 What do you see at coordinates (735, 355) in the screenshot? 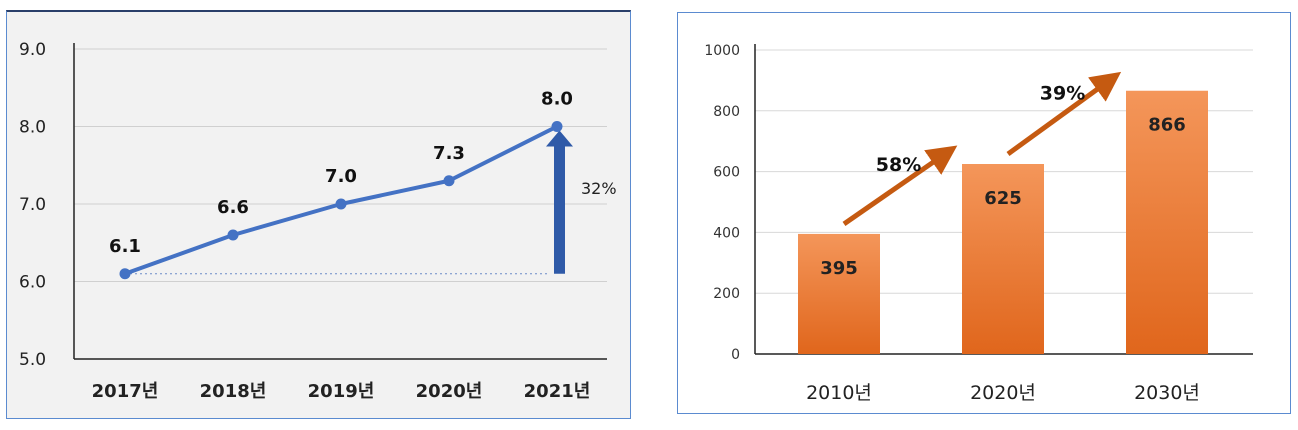
I see `y-tick-label: 0` at bounding box center [735, 355].